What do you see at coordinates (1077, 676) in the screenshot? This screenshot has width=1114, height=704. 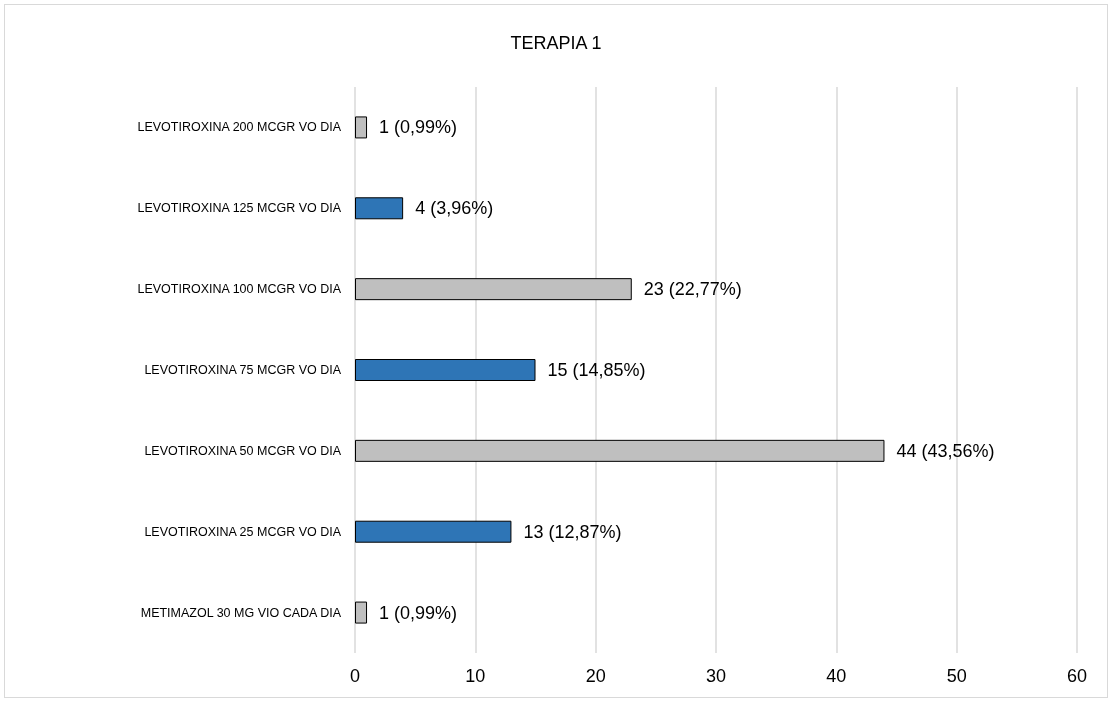 I see `x-tick-label: 60` at bounding box center [1077, 676].